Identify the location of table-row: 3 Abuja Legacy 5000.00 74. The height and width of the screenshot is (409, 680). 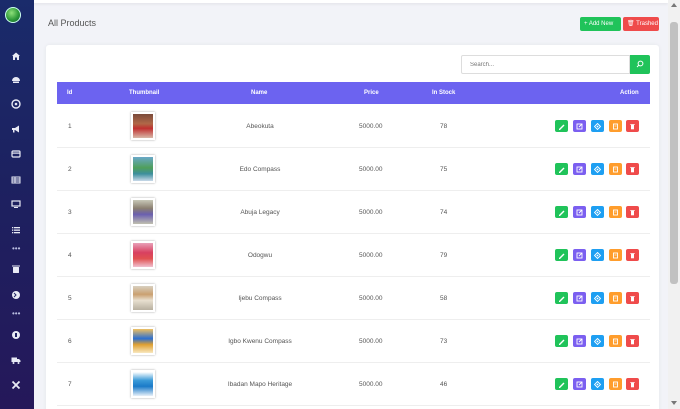
(353, 212).